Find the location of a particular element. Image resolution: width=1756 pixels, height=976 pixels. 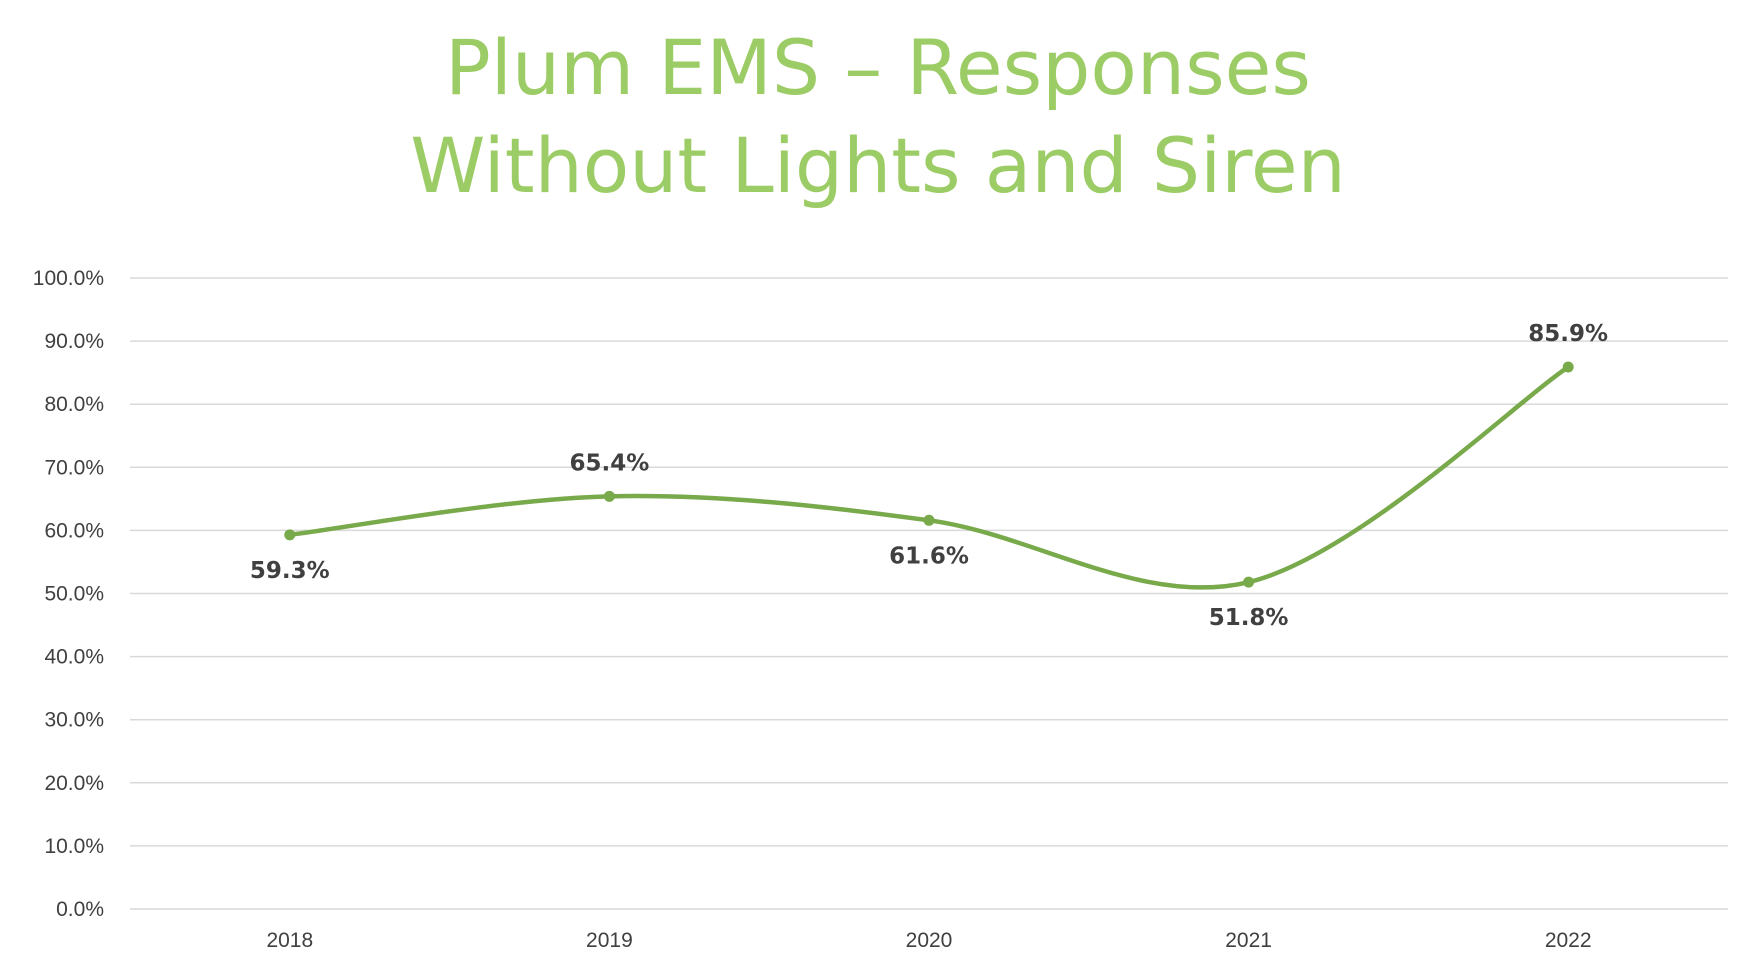

x-tick-label: 2020 is located at coordinates (929, 940).